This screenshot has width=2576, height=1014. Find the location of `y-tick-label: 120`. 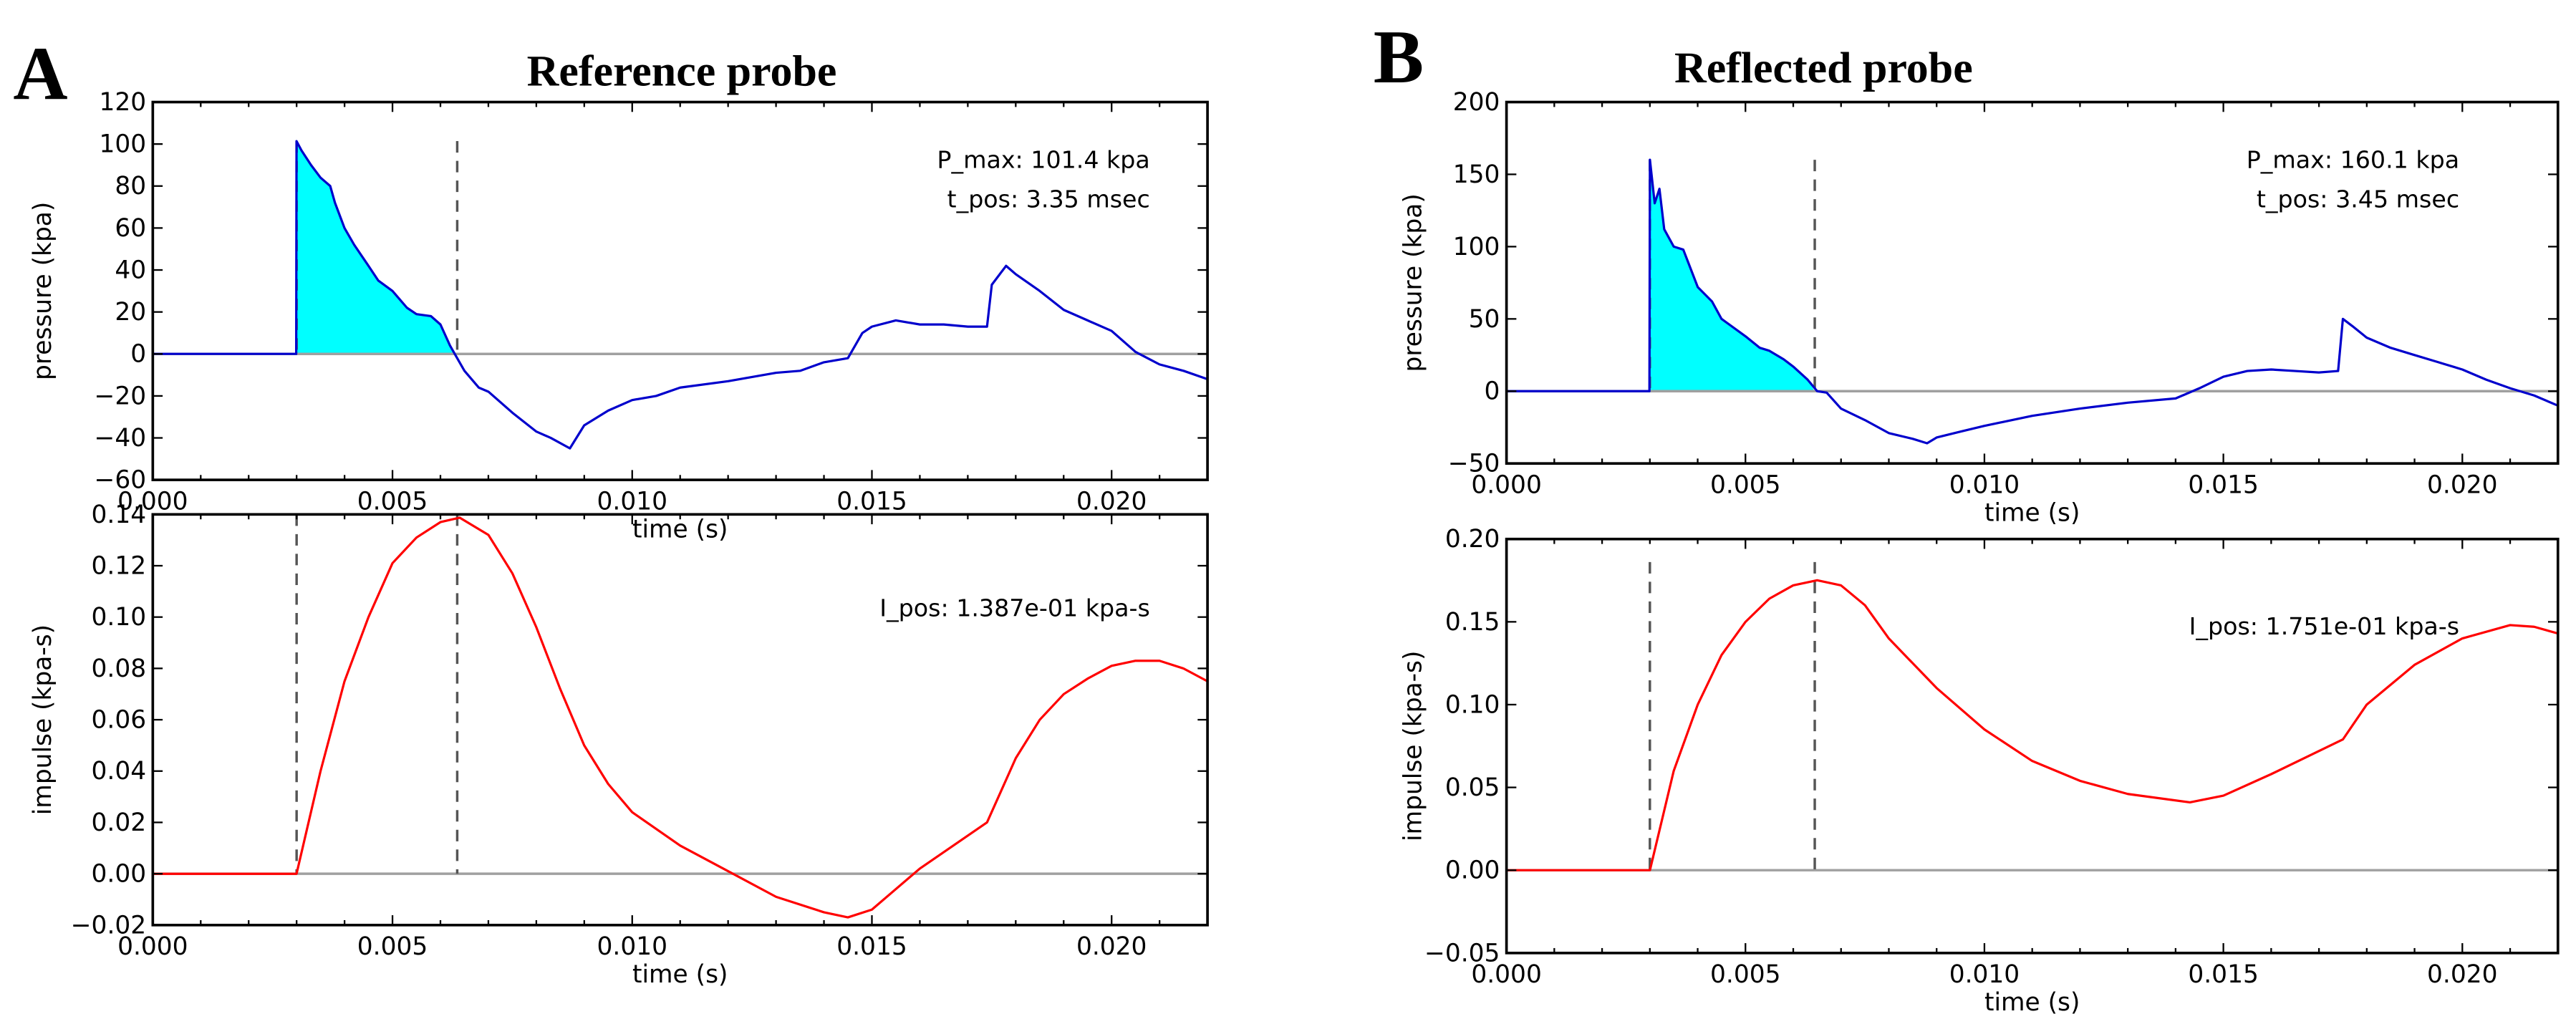

y-tick-label: 120 is located at coordinates (122, 102).